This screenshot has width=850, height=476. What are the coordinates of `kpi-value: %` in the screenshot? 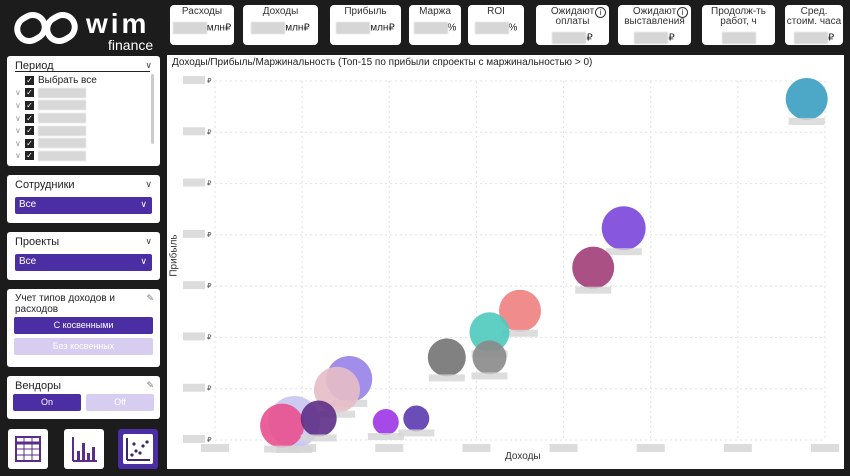 It's located at (435, 28).